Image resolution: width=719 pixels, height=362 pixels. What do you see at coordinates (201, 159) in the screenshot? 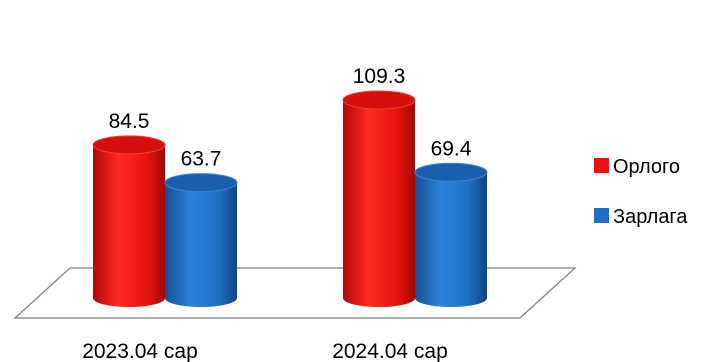
I see `value-label-zarlaga-0: 63.7` at bounding box center [201, 159].